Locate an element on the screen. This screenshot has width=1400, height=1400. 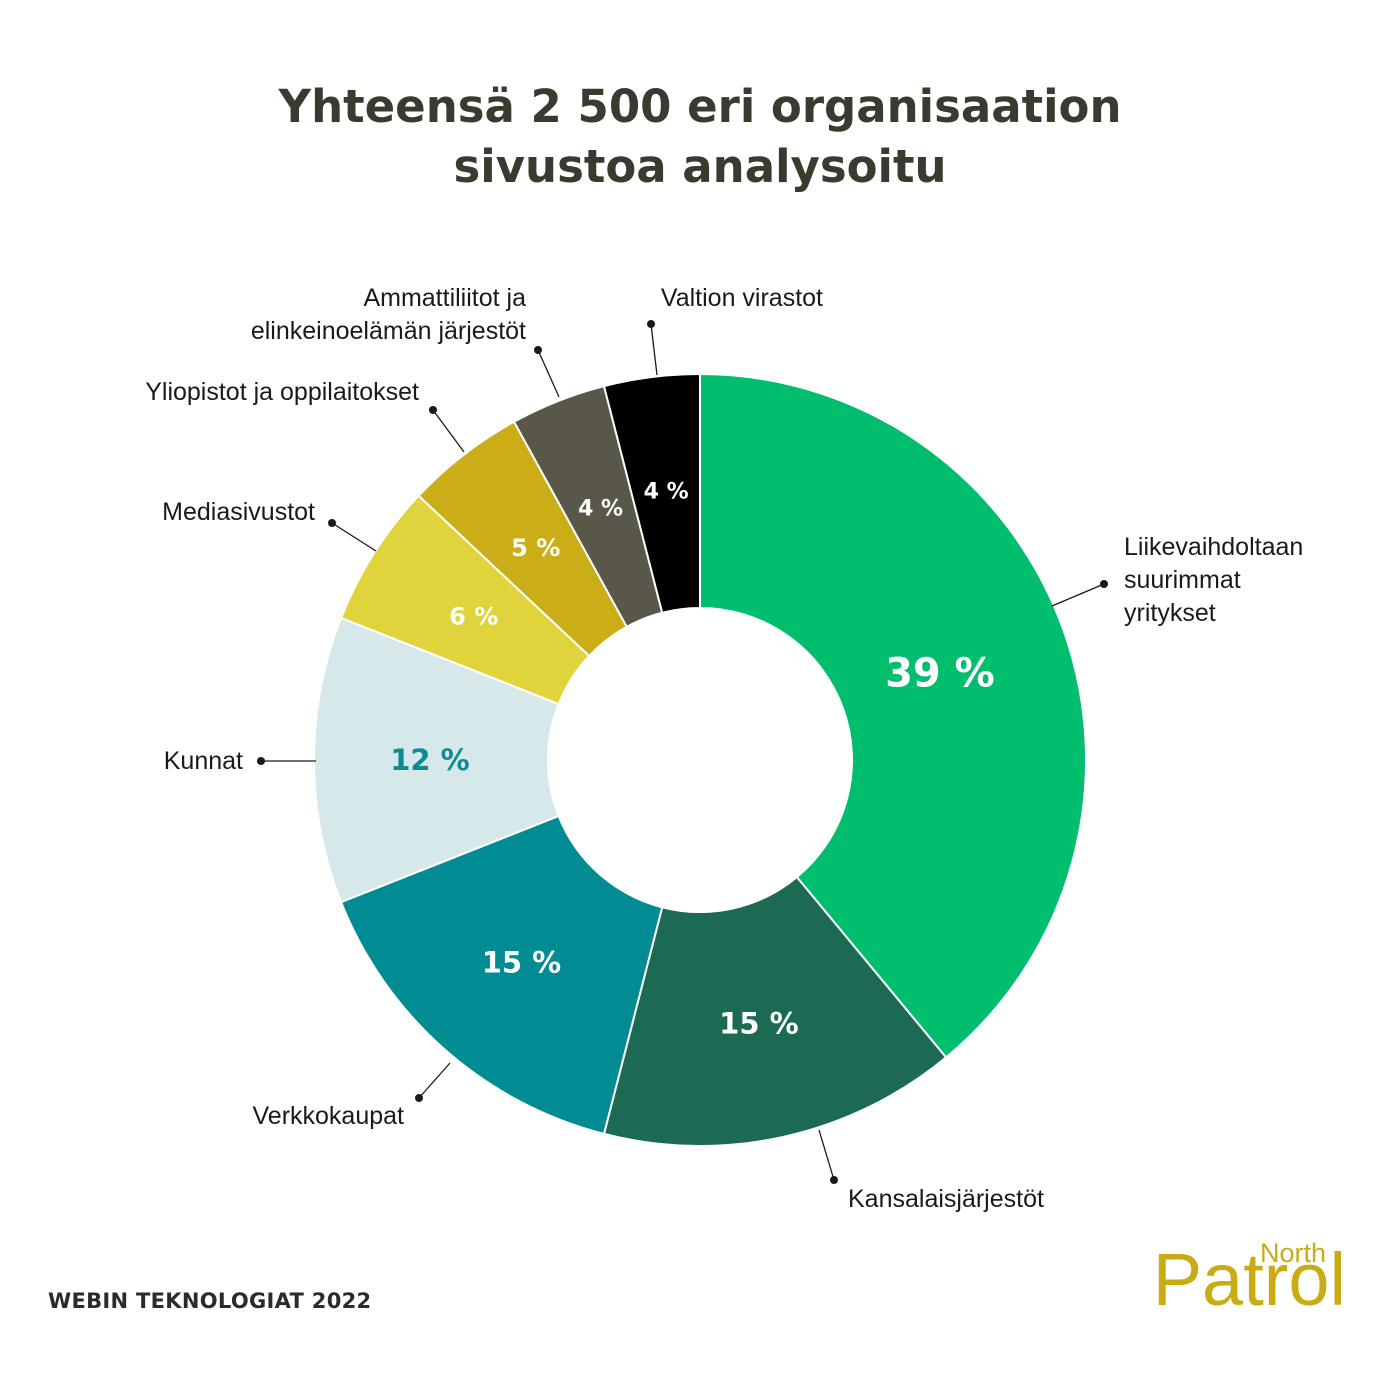
leader-dot-liikevaihdoltaan-suurimmat-yritykset is located at coordinates (1104, 584).